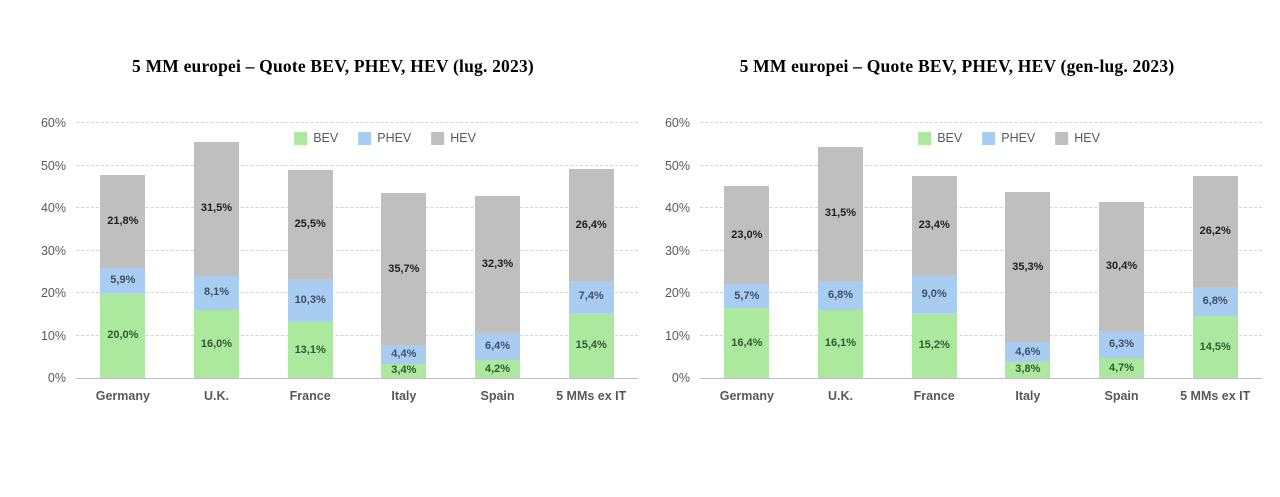 This screenshot has height=497, width=1280. I want to click on legend-label: HEV, so click(1087, 138).